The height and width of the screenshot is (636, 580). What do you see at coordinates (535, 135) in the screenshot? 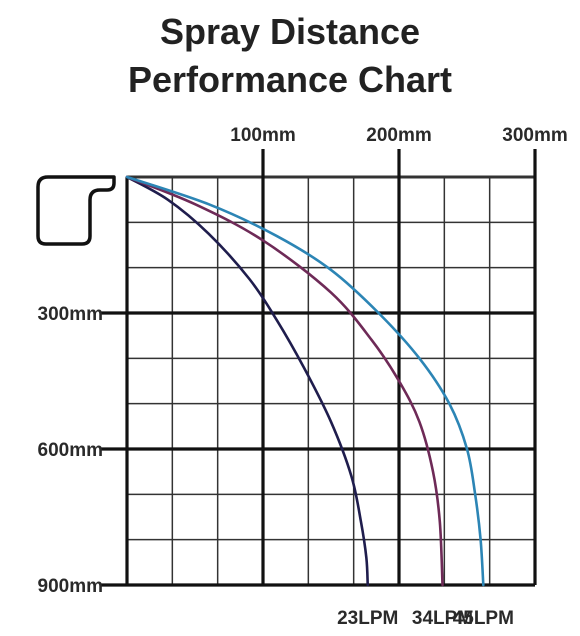
I see `x-tick-label: 300mm` at bounding box center [535, 135].